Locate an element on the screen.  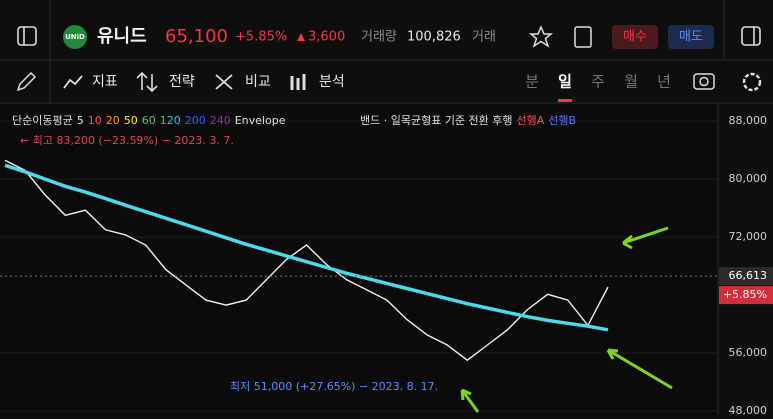
camera-icon is located at coordinates (704, 81).